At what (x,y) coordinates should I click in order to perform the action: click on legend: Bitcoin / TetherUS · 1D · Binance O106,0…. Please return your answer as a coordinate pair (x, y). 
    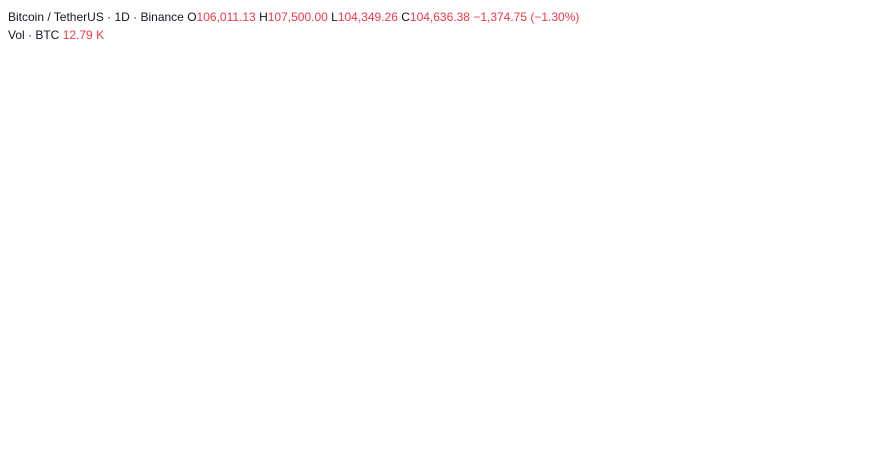
    Looking at the image, I should click on (293, 26).